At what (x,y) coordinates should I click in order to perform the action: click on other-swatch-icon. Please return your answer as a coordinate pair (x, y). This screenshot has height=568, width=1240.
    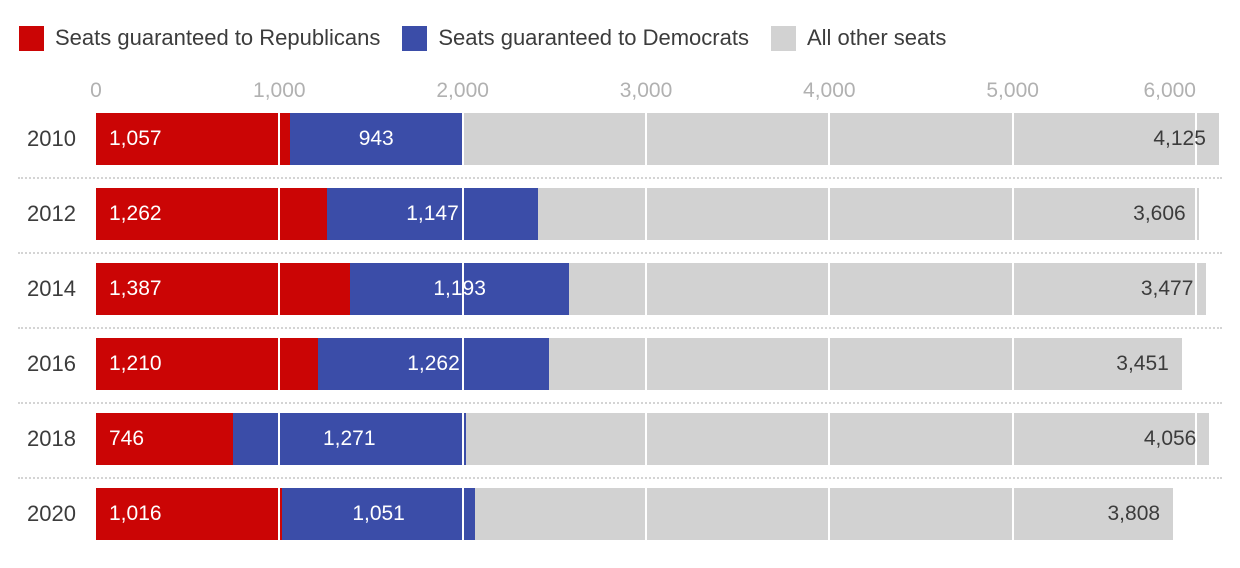
    Looking at the image, I should click on (783, 38).